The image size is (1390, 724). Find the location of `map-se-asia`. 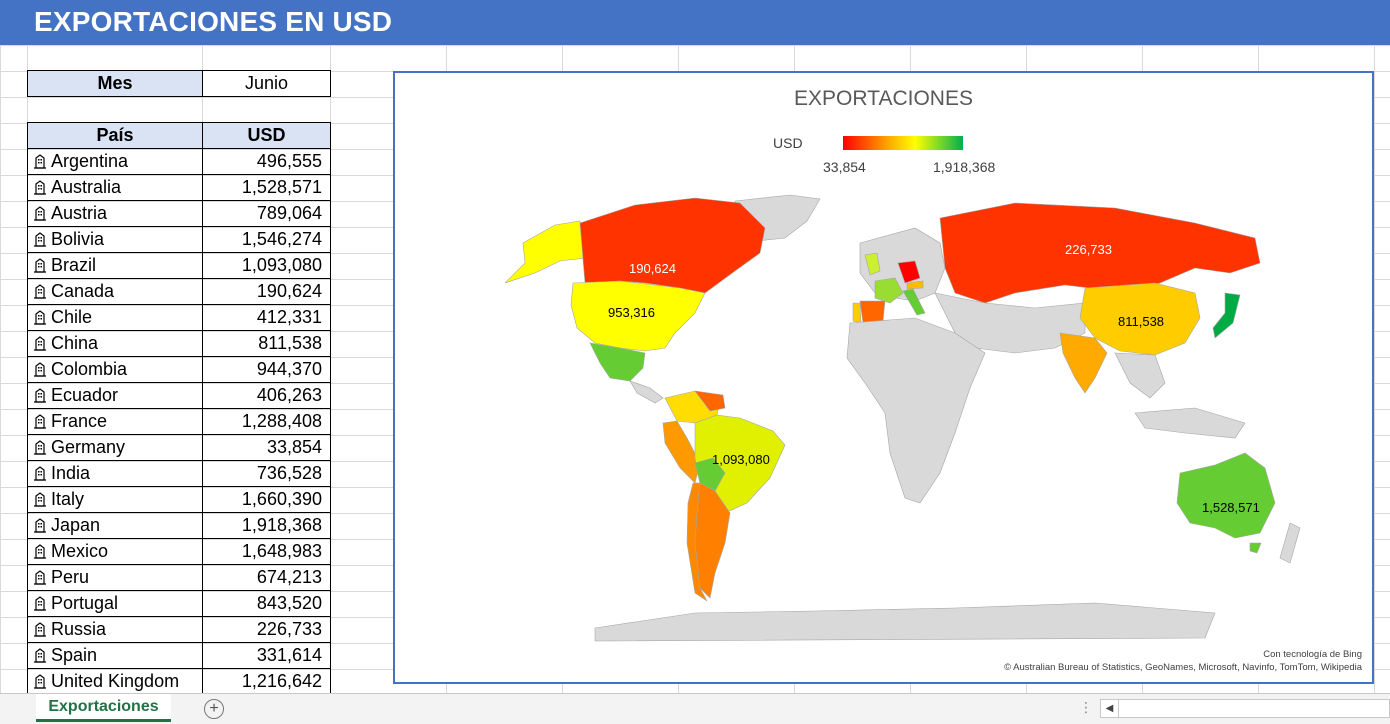

map-se-asia is located at coordinates (1140, 375).